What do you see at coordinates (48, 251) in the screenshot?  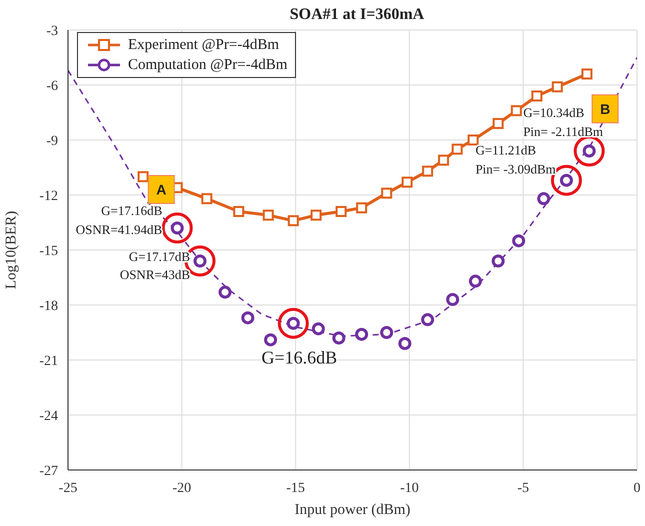 I see `y-tick-label: -15` at bounding box center [48, 251].